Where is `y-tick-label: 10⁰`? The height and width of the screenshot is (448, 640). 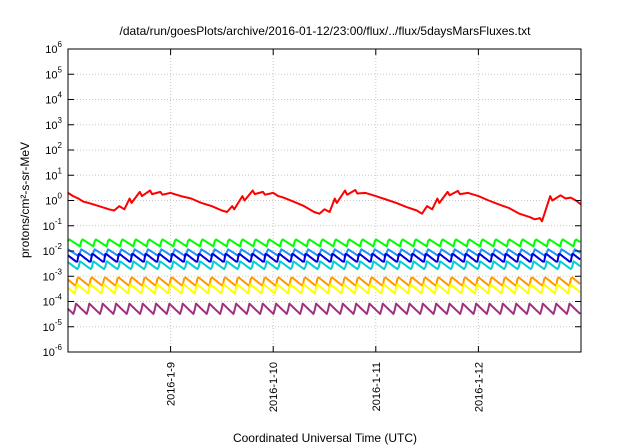
y-tick-label: 10⁰ is located at coordinates (53, 200).